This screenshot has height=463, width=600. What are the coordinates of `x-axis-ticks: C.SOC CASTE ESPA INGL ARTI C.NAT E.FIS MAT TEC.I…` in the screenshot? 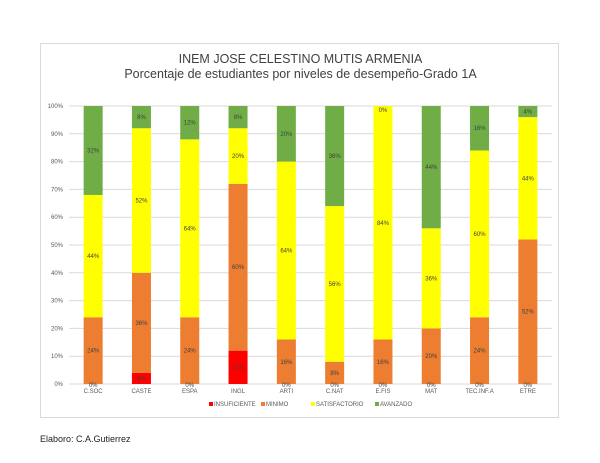 It's located at (310, 392).